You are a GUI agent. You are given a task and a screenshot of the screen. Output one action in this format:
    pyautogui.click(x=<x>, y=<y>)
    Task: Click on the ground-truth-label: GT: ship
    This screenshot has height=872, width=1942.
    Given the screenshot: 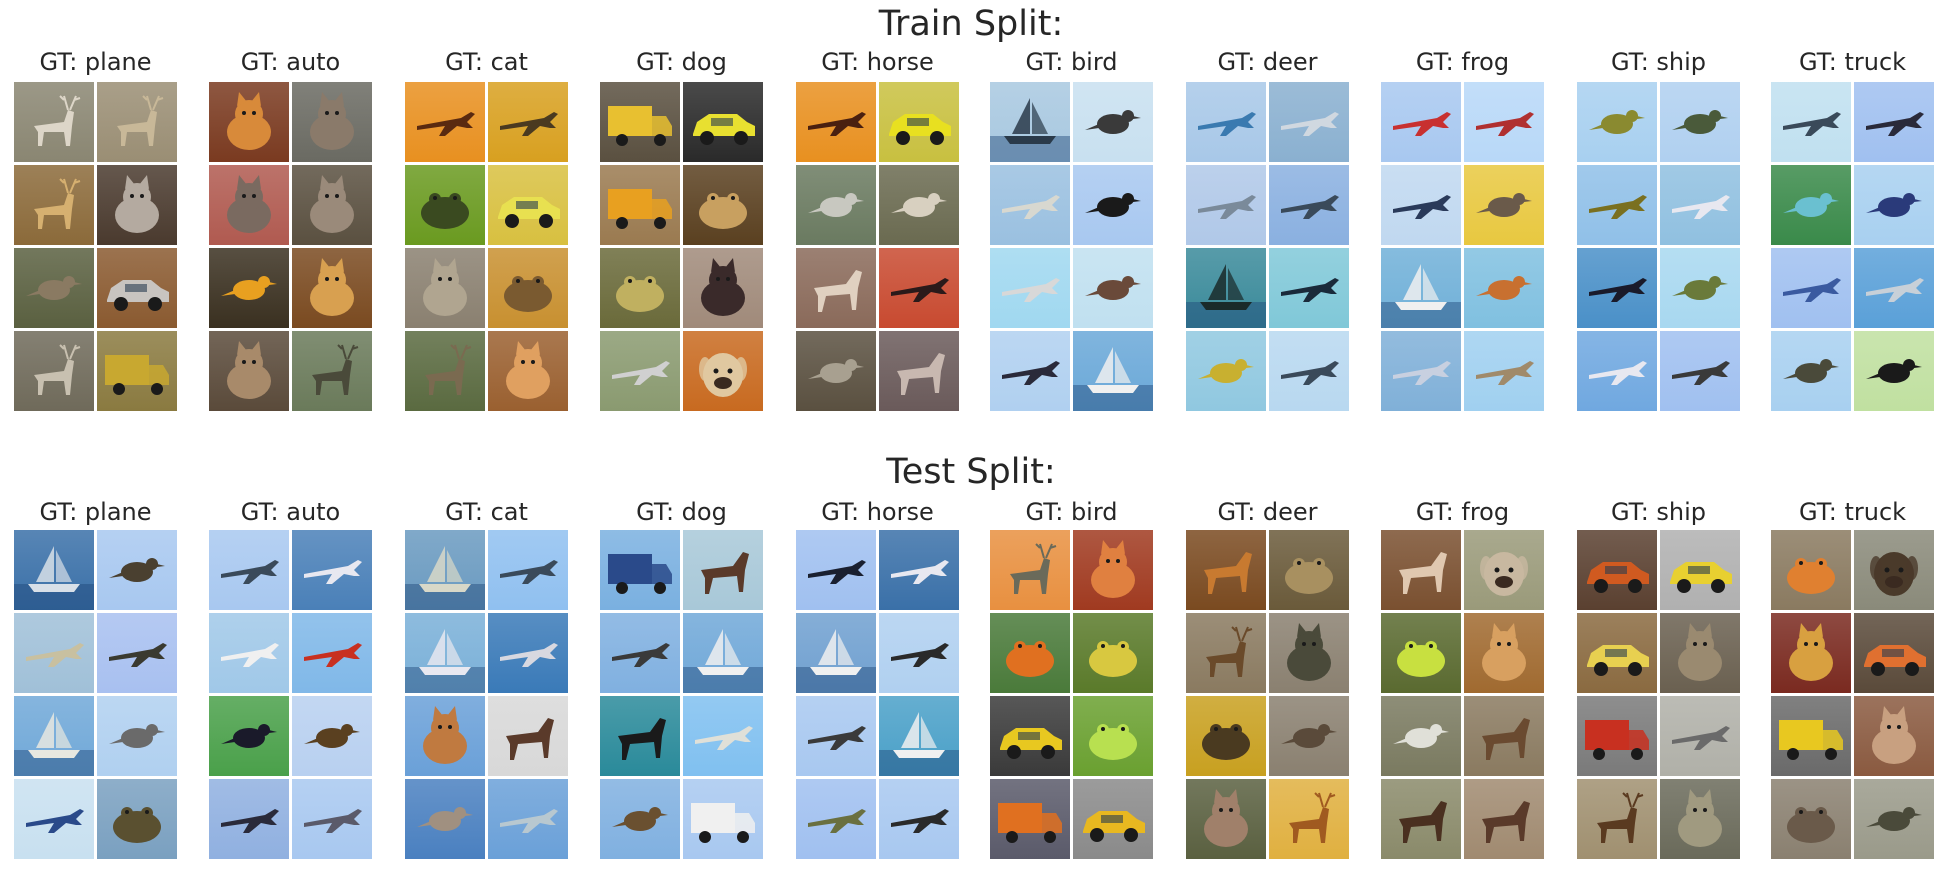 What is the action you would take?
    pyautogui.click(x=1658, y=62)
    